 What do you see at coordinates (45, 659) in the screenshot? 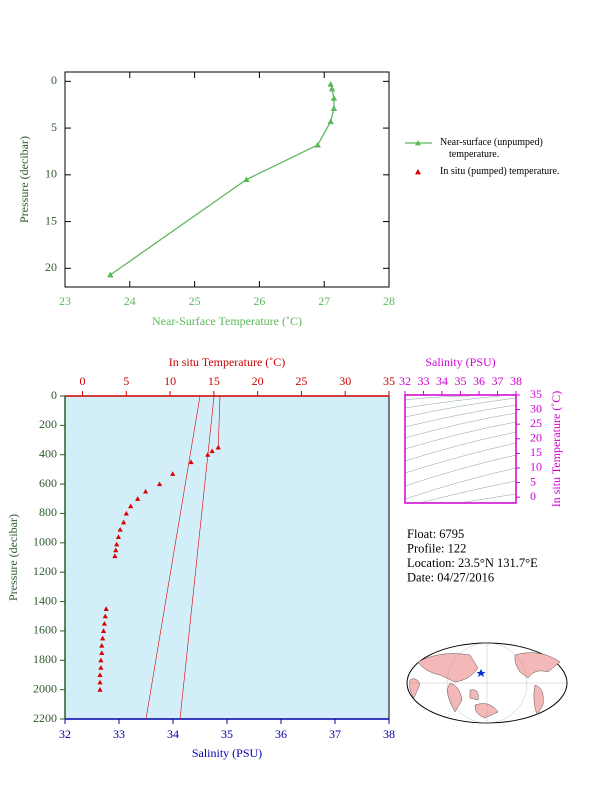
I see `y-tick-label: 1800` at bounding box center [45, 659].